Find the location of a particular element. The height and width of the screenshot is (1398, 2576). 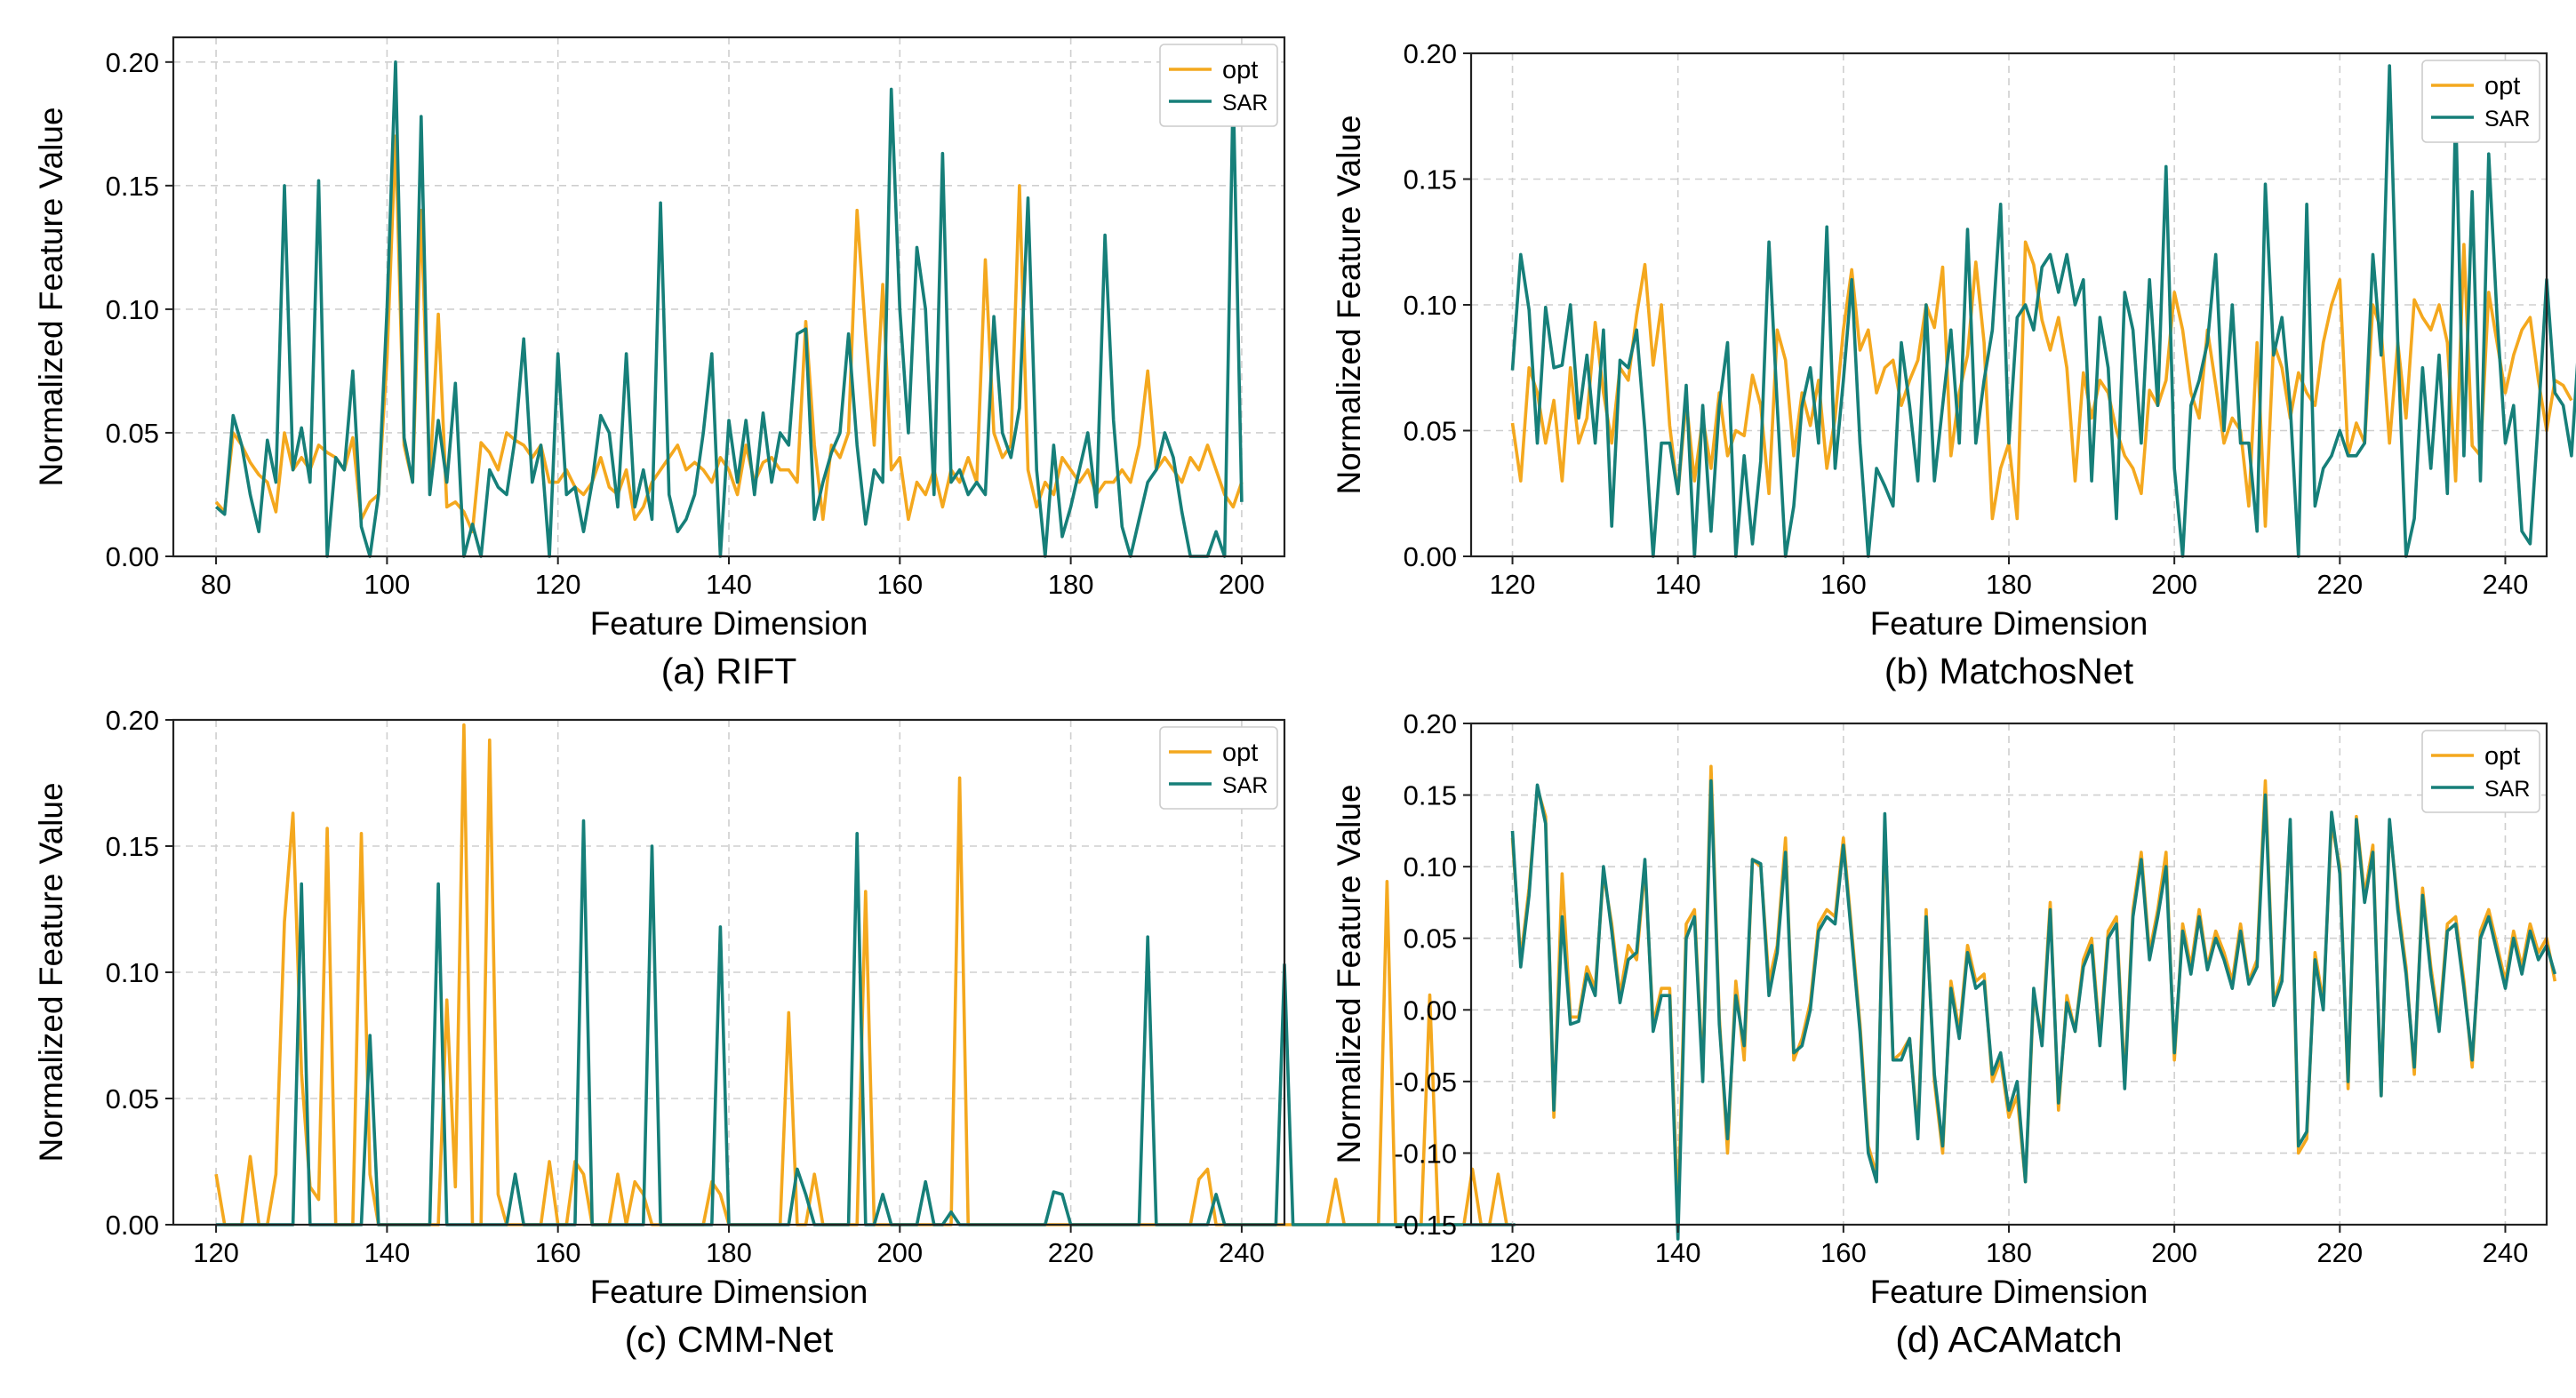

y-tick-label: -0.15 is located at coordinates (1425, 1225).